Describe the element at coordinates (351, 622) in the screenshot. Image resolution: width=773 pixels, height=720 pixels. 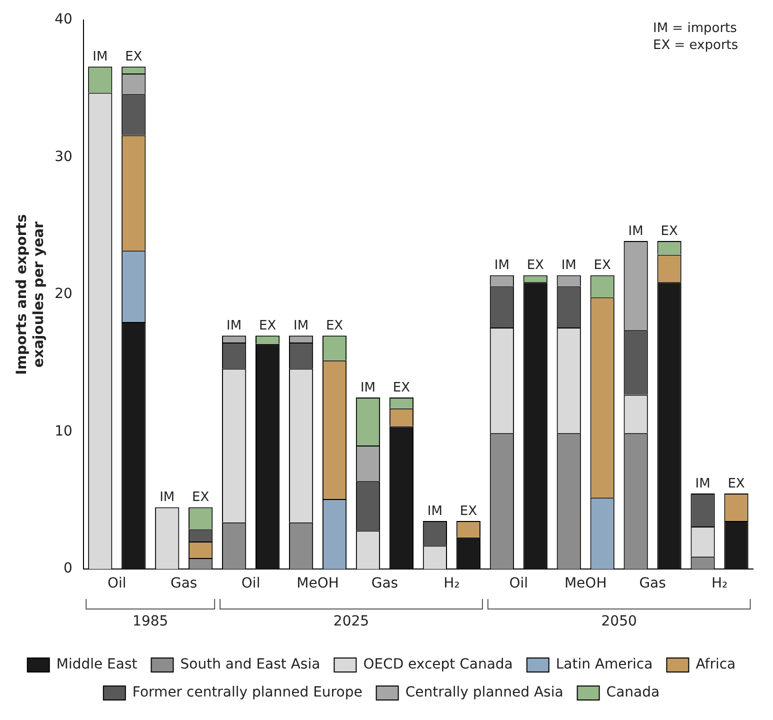
I see `text: 2025` at that location.